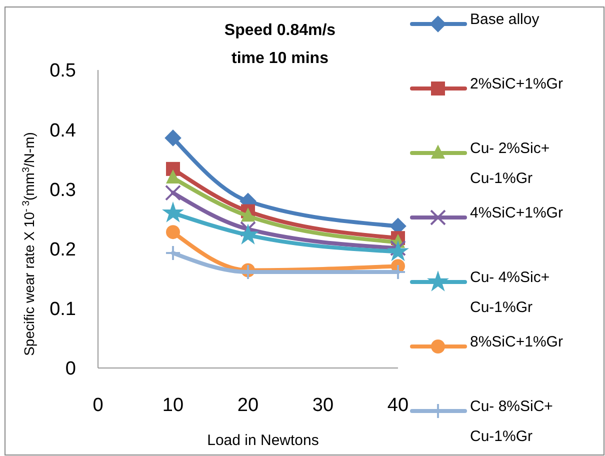  What do you see at coordinates (63, 309) in the screenshot?
I see `y-tick-label: 0.1` at bounding box center [63, 309].